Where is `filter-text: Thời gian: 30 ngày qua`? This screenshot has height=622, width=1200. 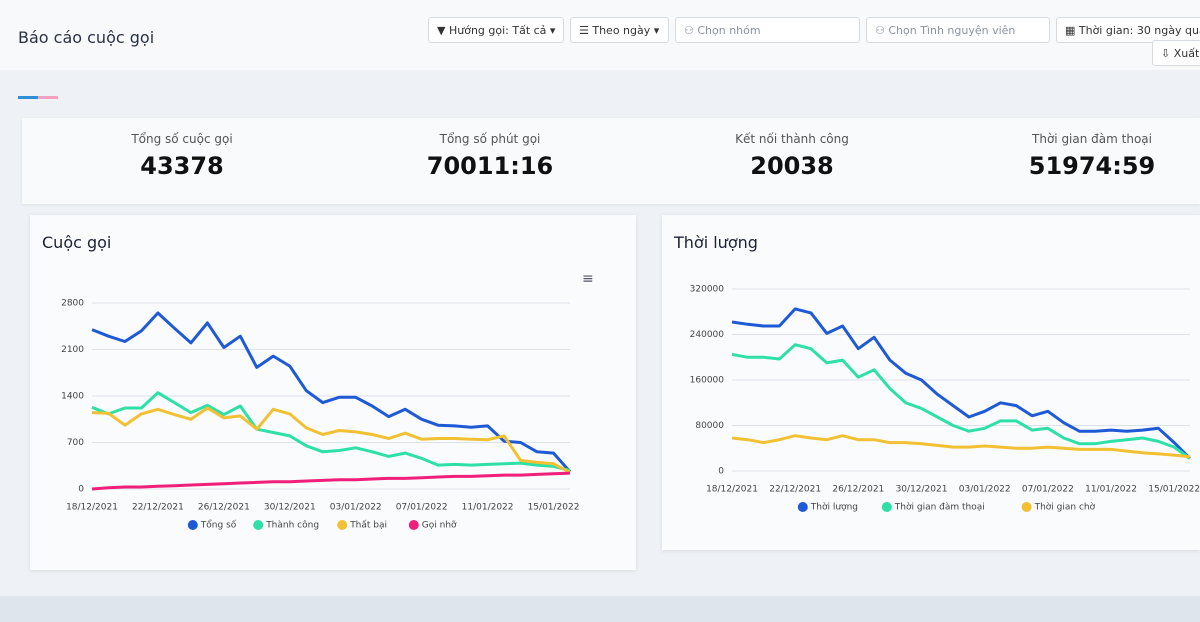
filter-text: Thời gian: 30 ngày qua is located at coordinates (1139, 30).